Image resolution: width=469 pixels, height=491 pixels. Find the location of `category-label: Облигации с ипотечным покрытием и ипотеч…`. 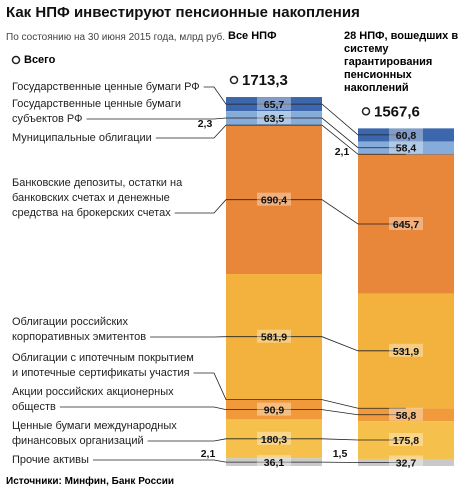

category-label: Облигации с ипотечным покрытием и ипотеч… is located at coordinates (107, 366).